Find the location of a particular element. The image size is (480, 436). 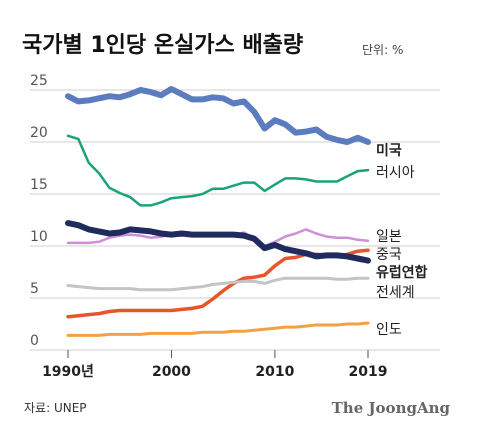

y-tick-label: 20 is located at coordinates (39, 133).